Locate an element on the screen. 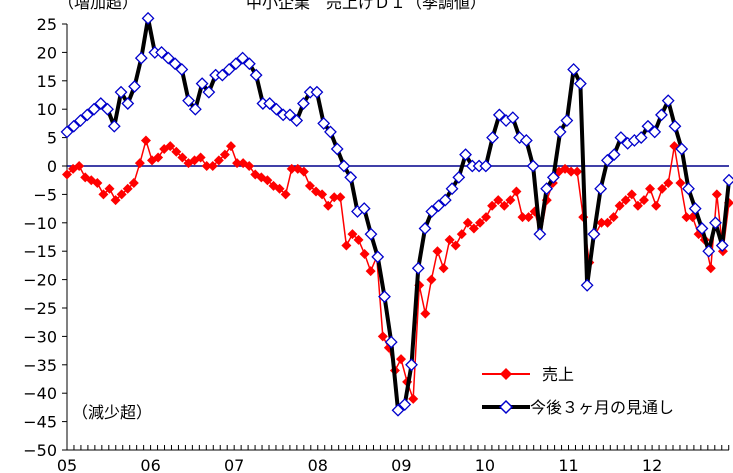 The image size is (733, 473). chart-title: 中小企業 売上げＤＩ（季調値） is located at coordinates (366, 6).